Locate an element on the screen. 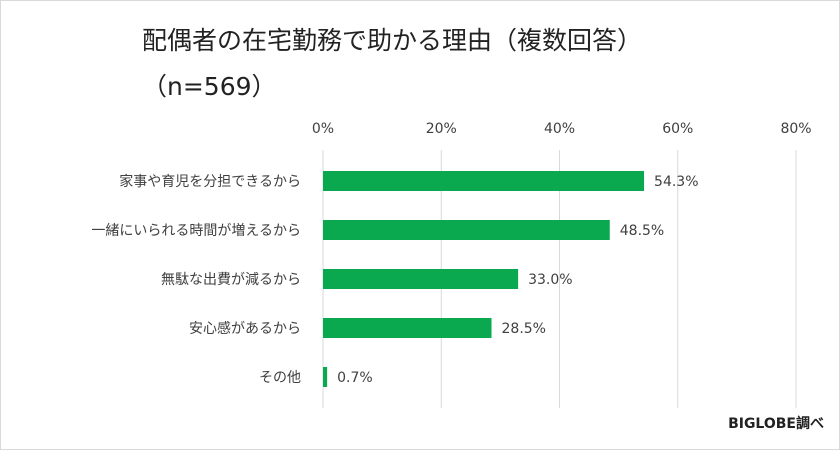 The width and height of the screenshot is (840, 450). data-label: 0.7% is located at coordinates (355, 378).